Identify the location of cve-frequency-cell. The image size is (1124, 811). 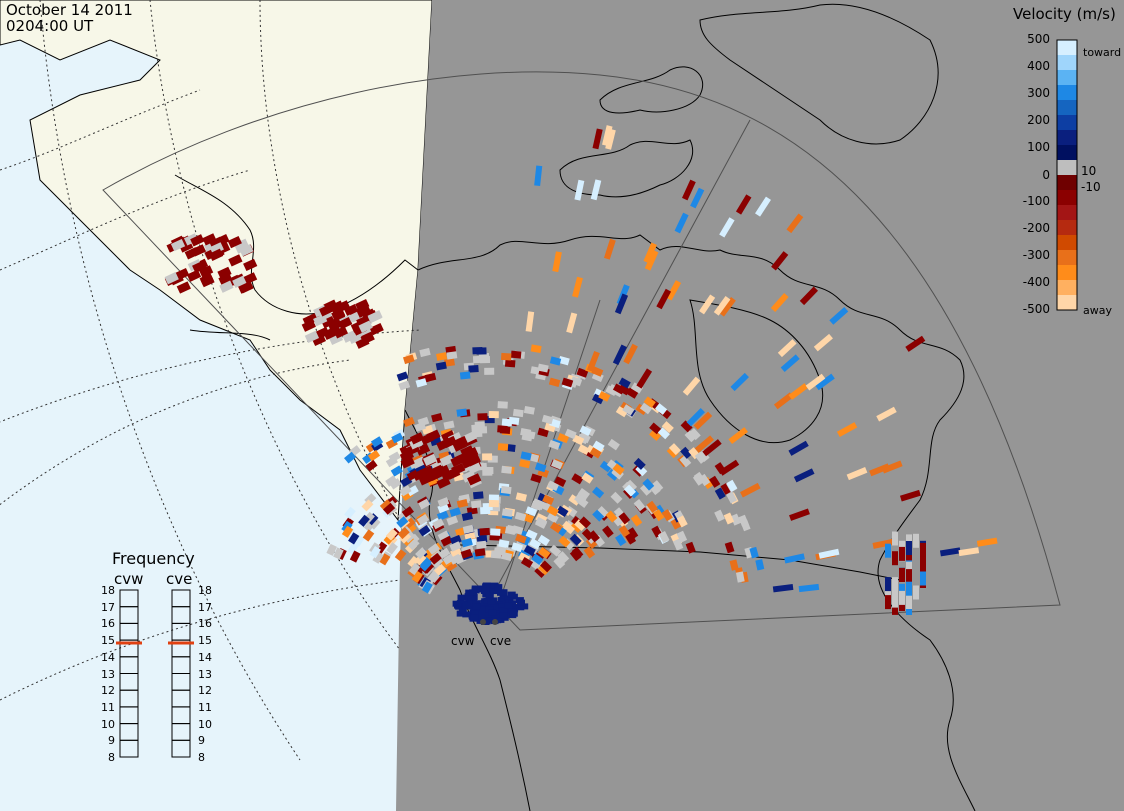
(181, 748).